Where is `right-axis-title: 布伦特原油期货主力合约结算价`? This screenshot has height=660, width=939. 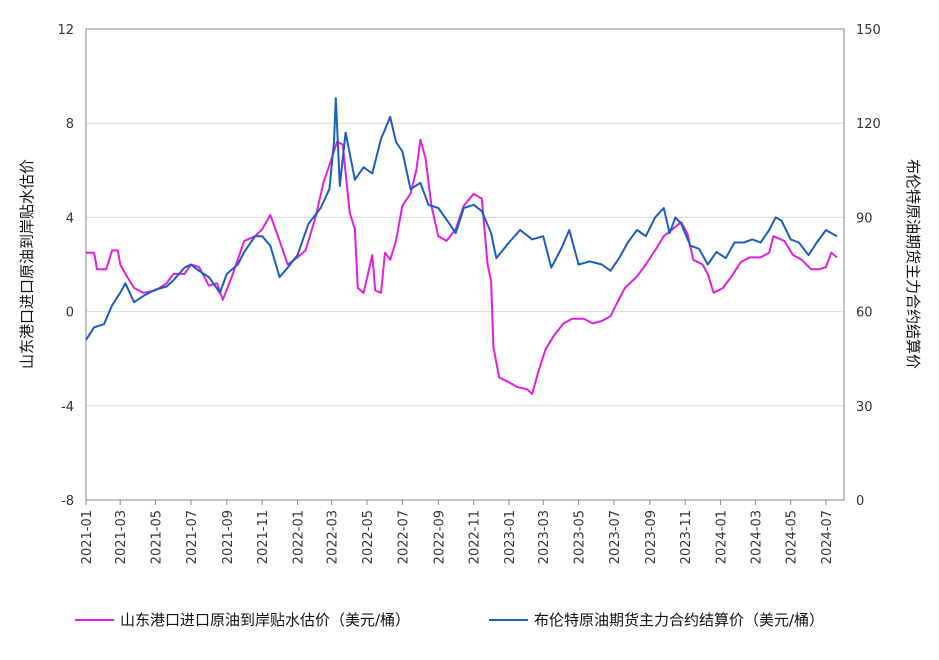 right-axis-title: 布伦特原油期货主力合约结算价 is located at coordinates (913, 264).